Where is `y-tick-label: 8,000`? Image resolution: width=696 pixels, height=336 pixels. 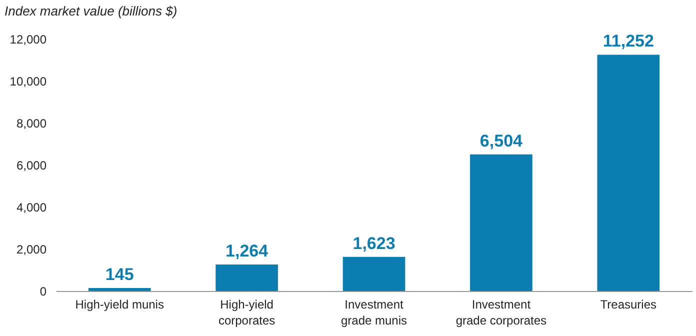 y-tick-label: 8,000 is located at coordinates (31, 123).